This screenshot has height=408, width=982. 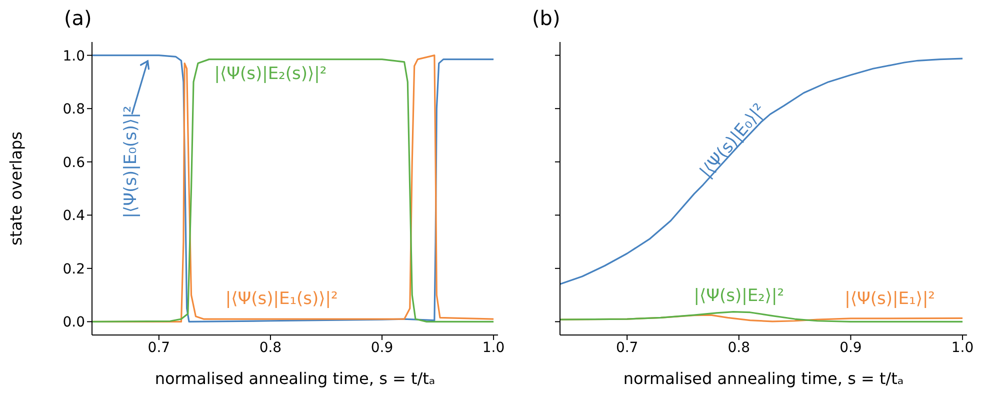 I want to click on series-label: |⟨Ψ(s)|E₁⟩|², so click(x=890, y=299).